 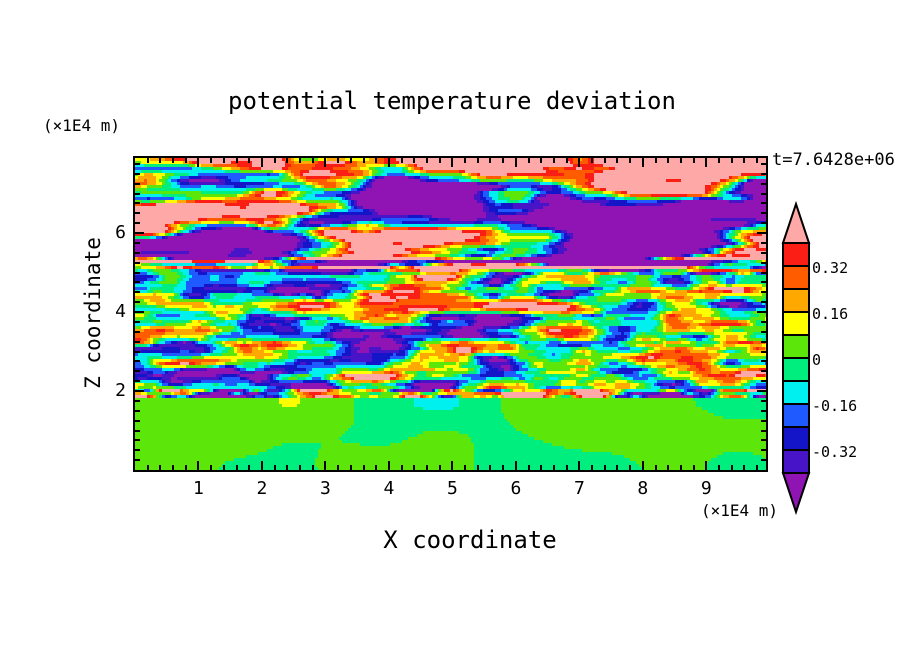 What do you see at coordinates (830, 268) in the screenshot?
I see `colorbar-label: 0.32` at bounding box center [830, 268].